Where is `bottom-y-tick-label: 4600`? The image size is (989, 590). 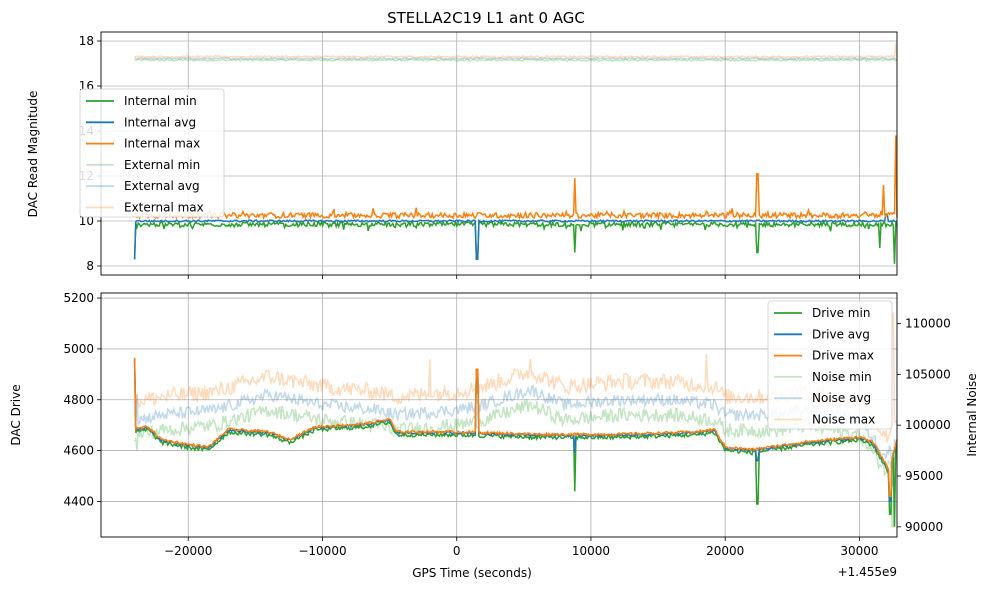 bottom-y-tick-label: 4600 is located at coordinates (78, 451).